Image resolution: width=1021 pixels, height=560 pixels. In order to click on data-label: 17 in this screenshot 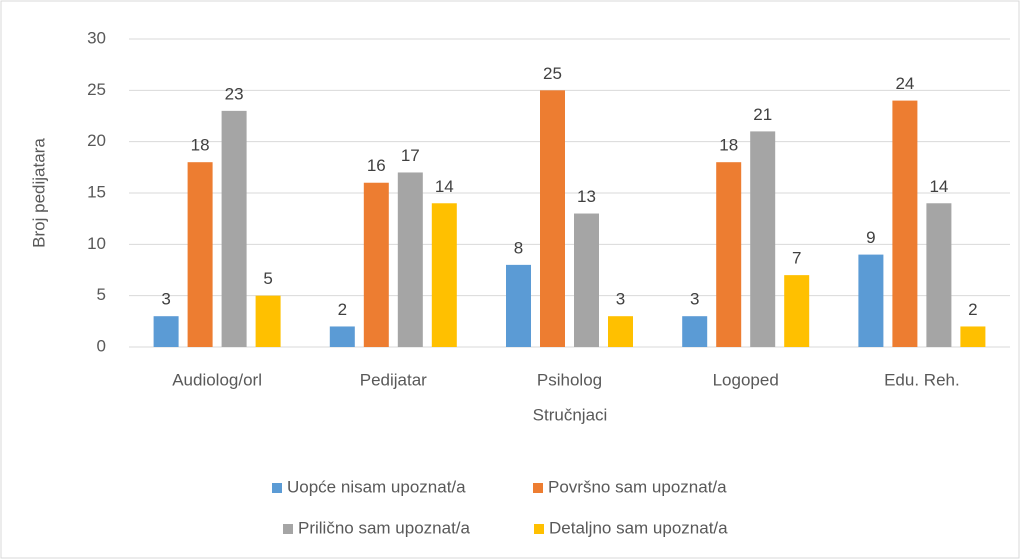, I will do `click(410, 155)`.